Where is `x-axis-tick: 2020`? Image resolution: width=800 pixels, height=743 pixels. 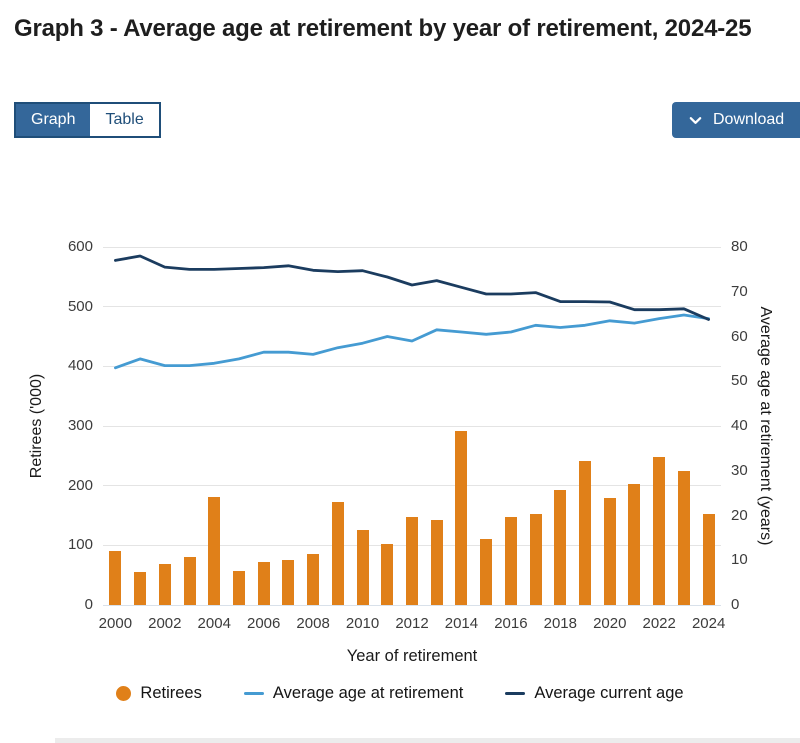 x-axis-tick: 2020 is located at coordinates (610, 623).